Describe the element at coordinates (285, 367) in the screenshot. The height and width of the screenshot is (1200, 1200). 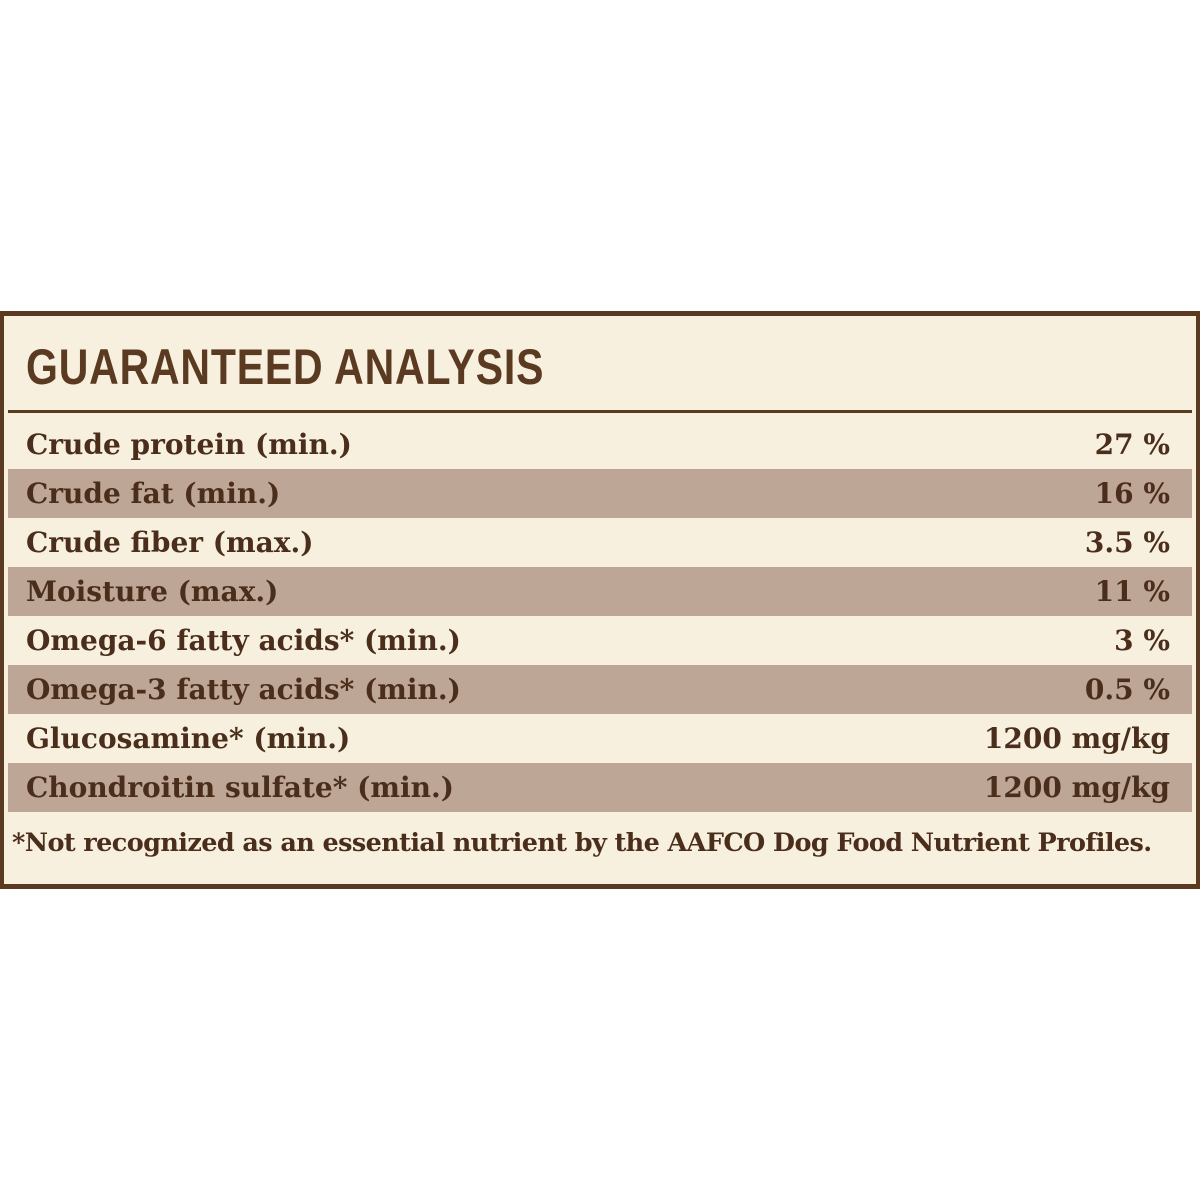
I see `title: GUARANTEED ANALYSIS` at that location.